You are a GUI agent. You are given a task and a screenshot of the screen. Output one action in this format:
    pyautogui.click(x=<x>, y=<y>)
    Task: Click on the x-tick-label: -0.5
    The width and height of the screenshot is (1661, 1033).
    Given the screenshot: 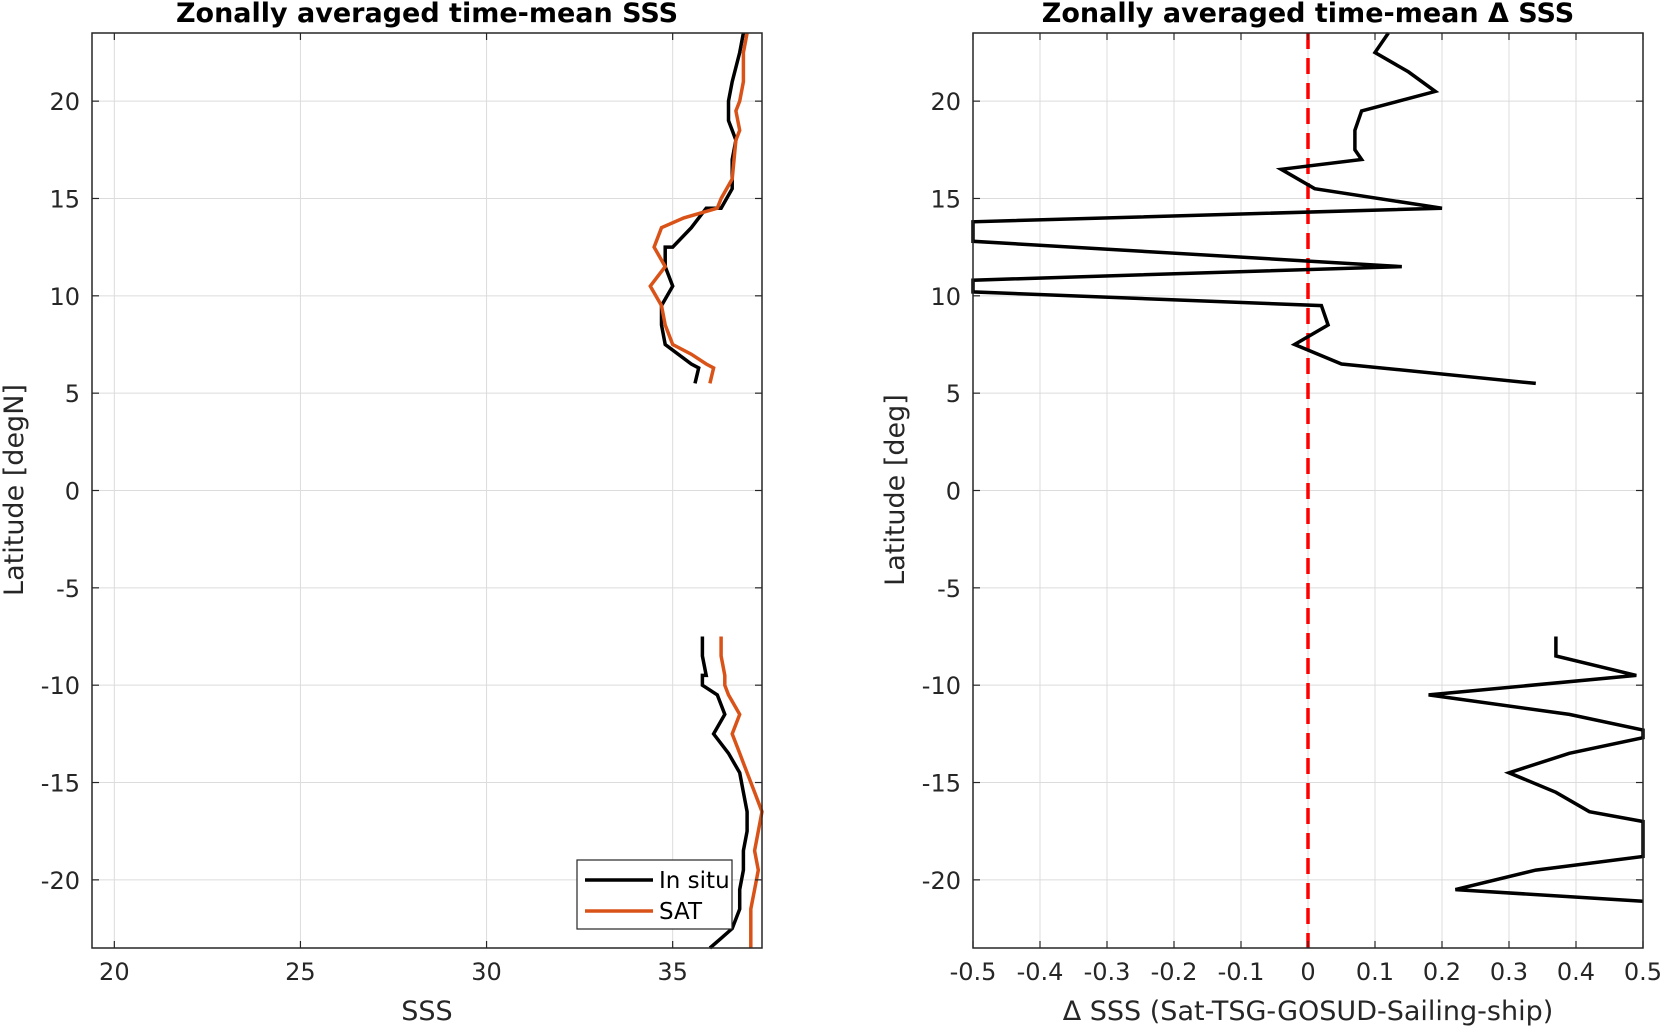 What is the action you would take?
    pyautogui.click(x=973, y=972)
    